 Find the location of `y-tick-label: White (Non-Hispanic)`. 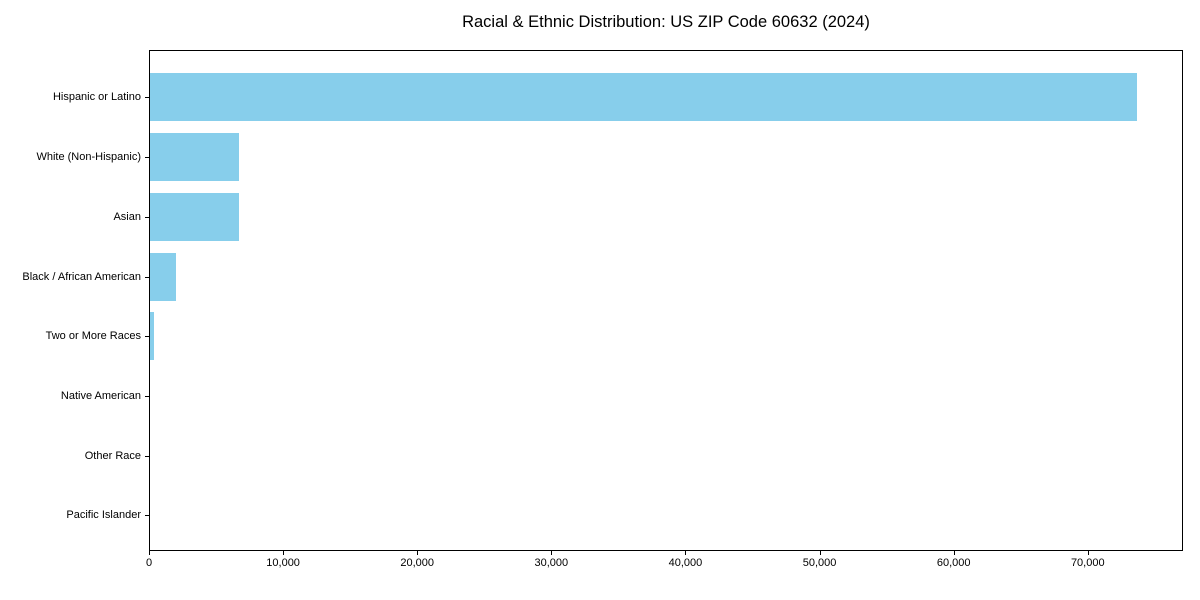

y-tick-label: White (Non-Hispanic) is located at coordinates (88, 157).